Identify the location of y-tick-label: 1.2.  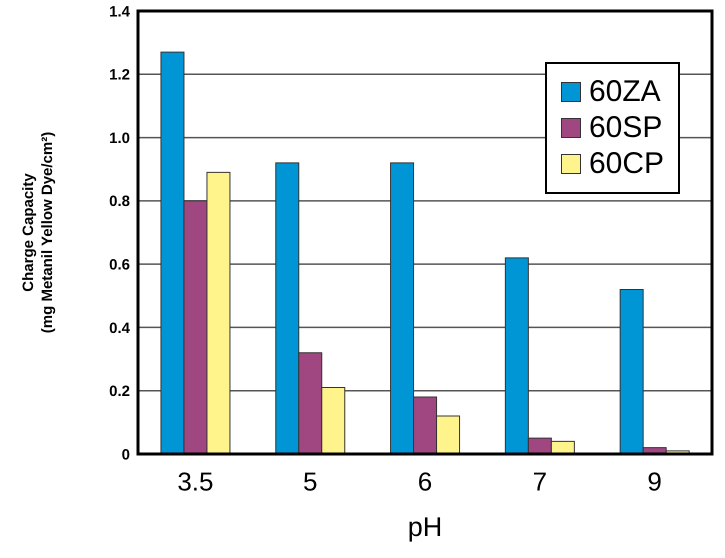
(119, 75).